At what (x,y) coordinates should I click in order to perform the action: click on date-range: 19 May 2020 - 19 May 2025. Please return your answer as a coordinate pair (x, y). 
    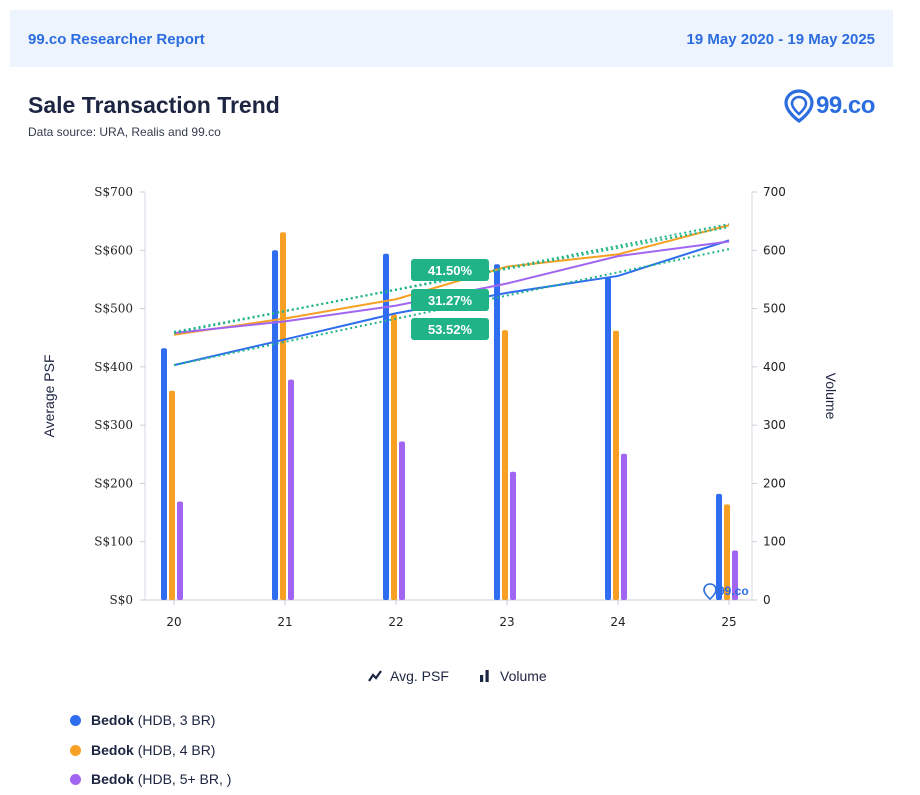
    Looking at the image, I should click on (780, 39).